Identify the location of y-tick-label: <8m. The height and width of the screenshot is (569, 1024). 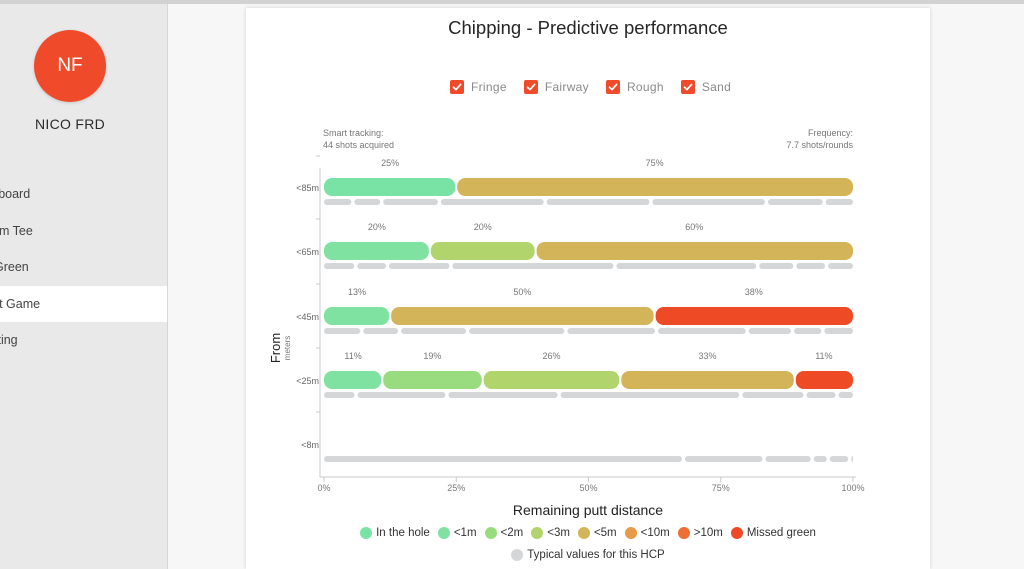
(310, 445).